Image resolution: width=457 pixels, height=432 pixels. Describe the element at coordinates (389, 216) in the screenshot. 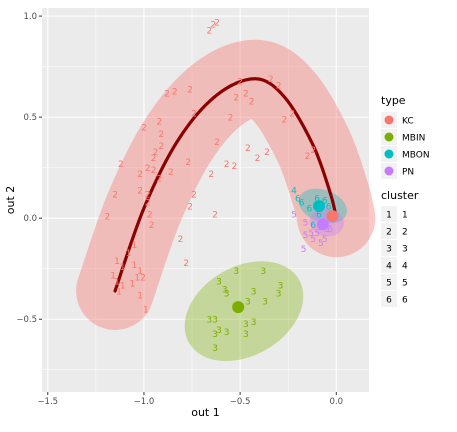

I see `legend-key-cluster-1: 1` at that location.